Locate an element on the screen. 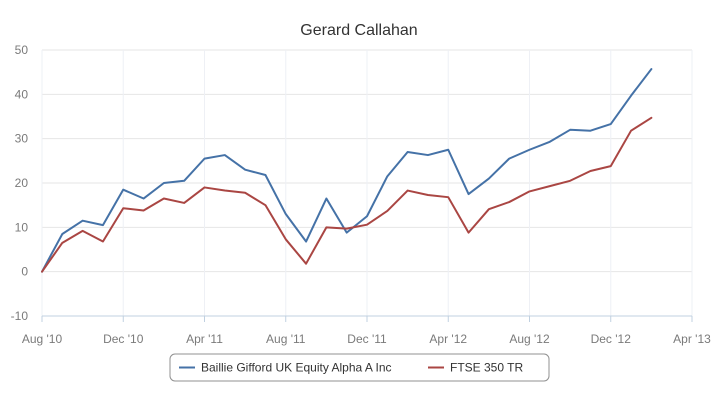 This screenshot has width=718, height=405. y-tick-label: 0 is located at coordinates (24, 272).